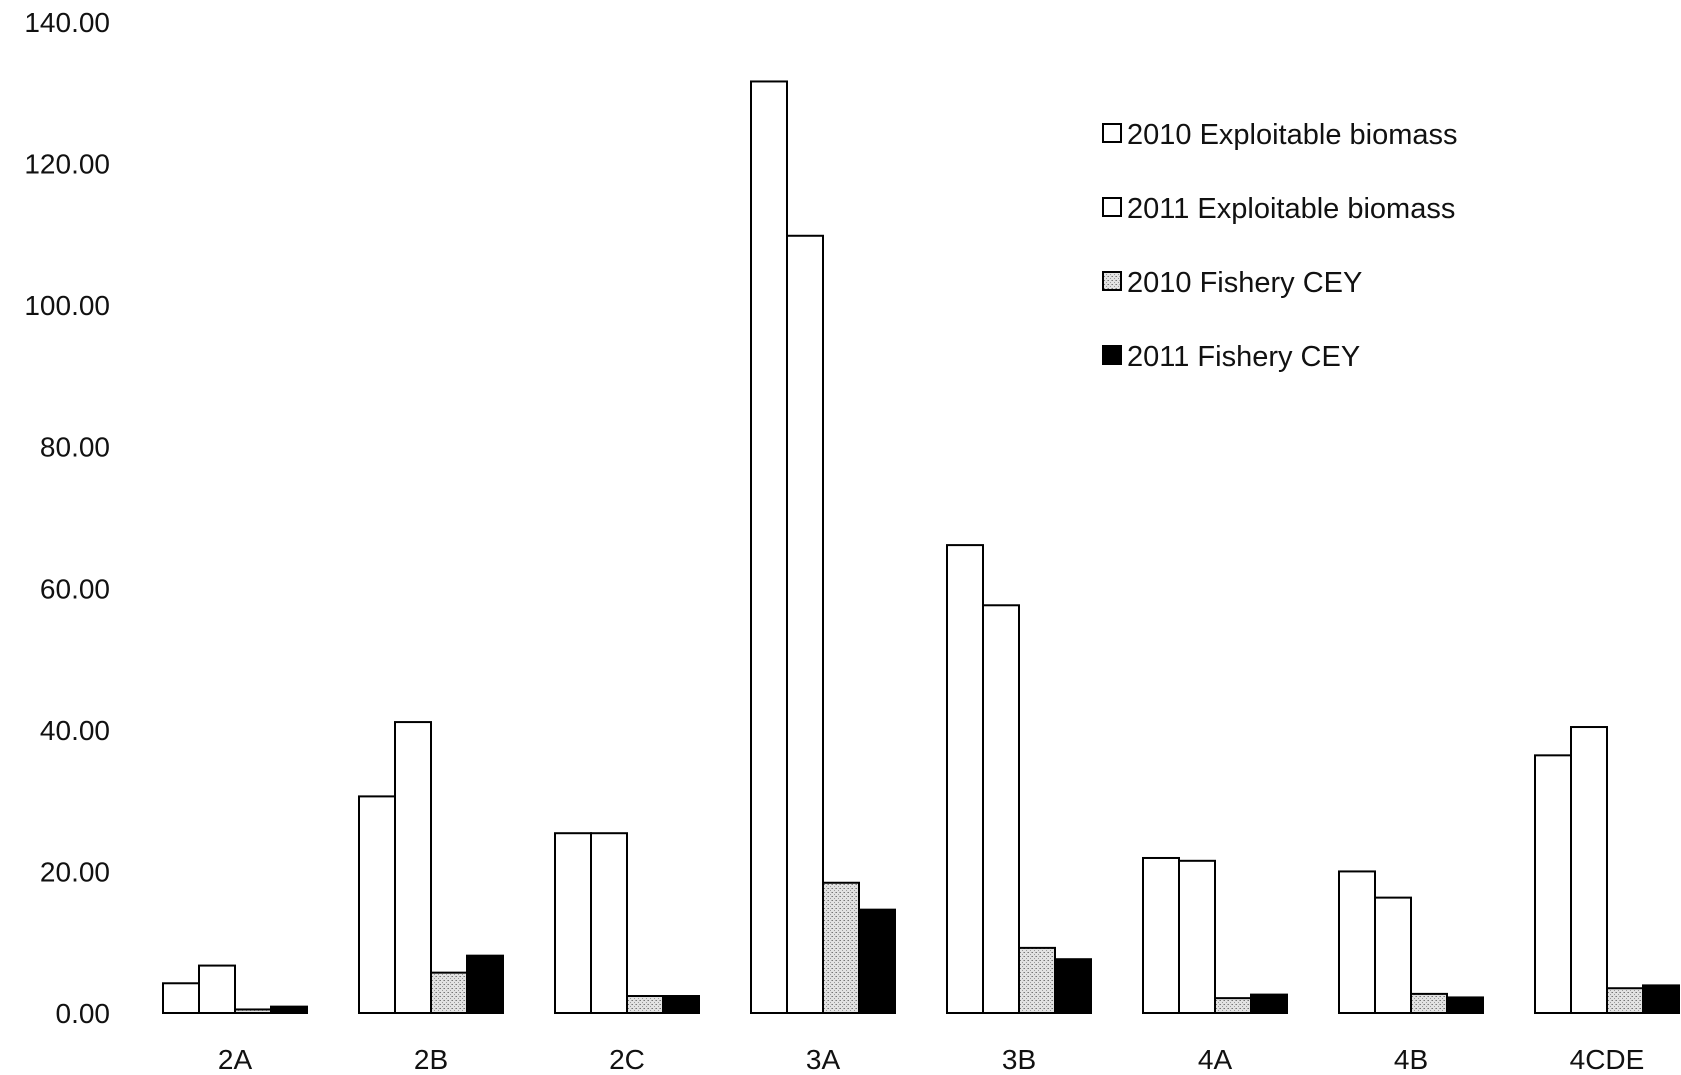 This screenshot has width=1681, height=1075. Describe the element at coordinates (1411, 1059) in the screenshot. I see `x-category-label: 4B` at that location.